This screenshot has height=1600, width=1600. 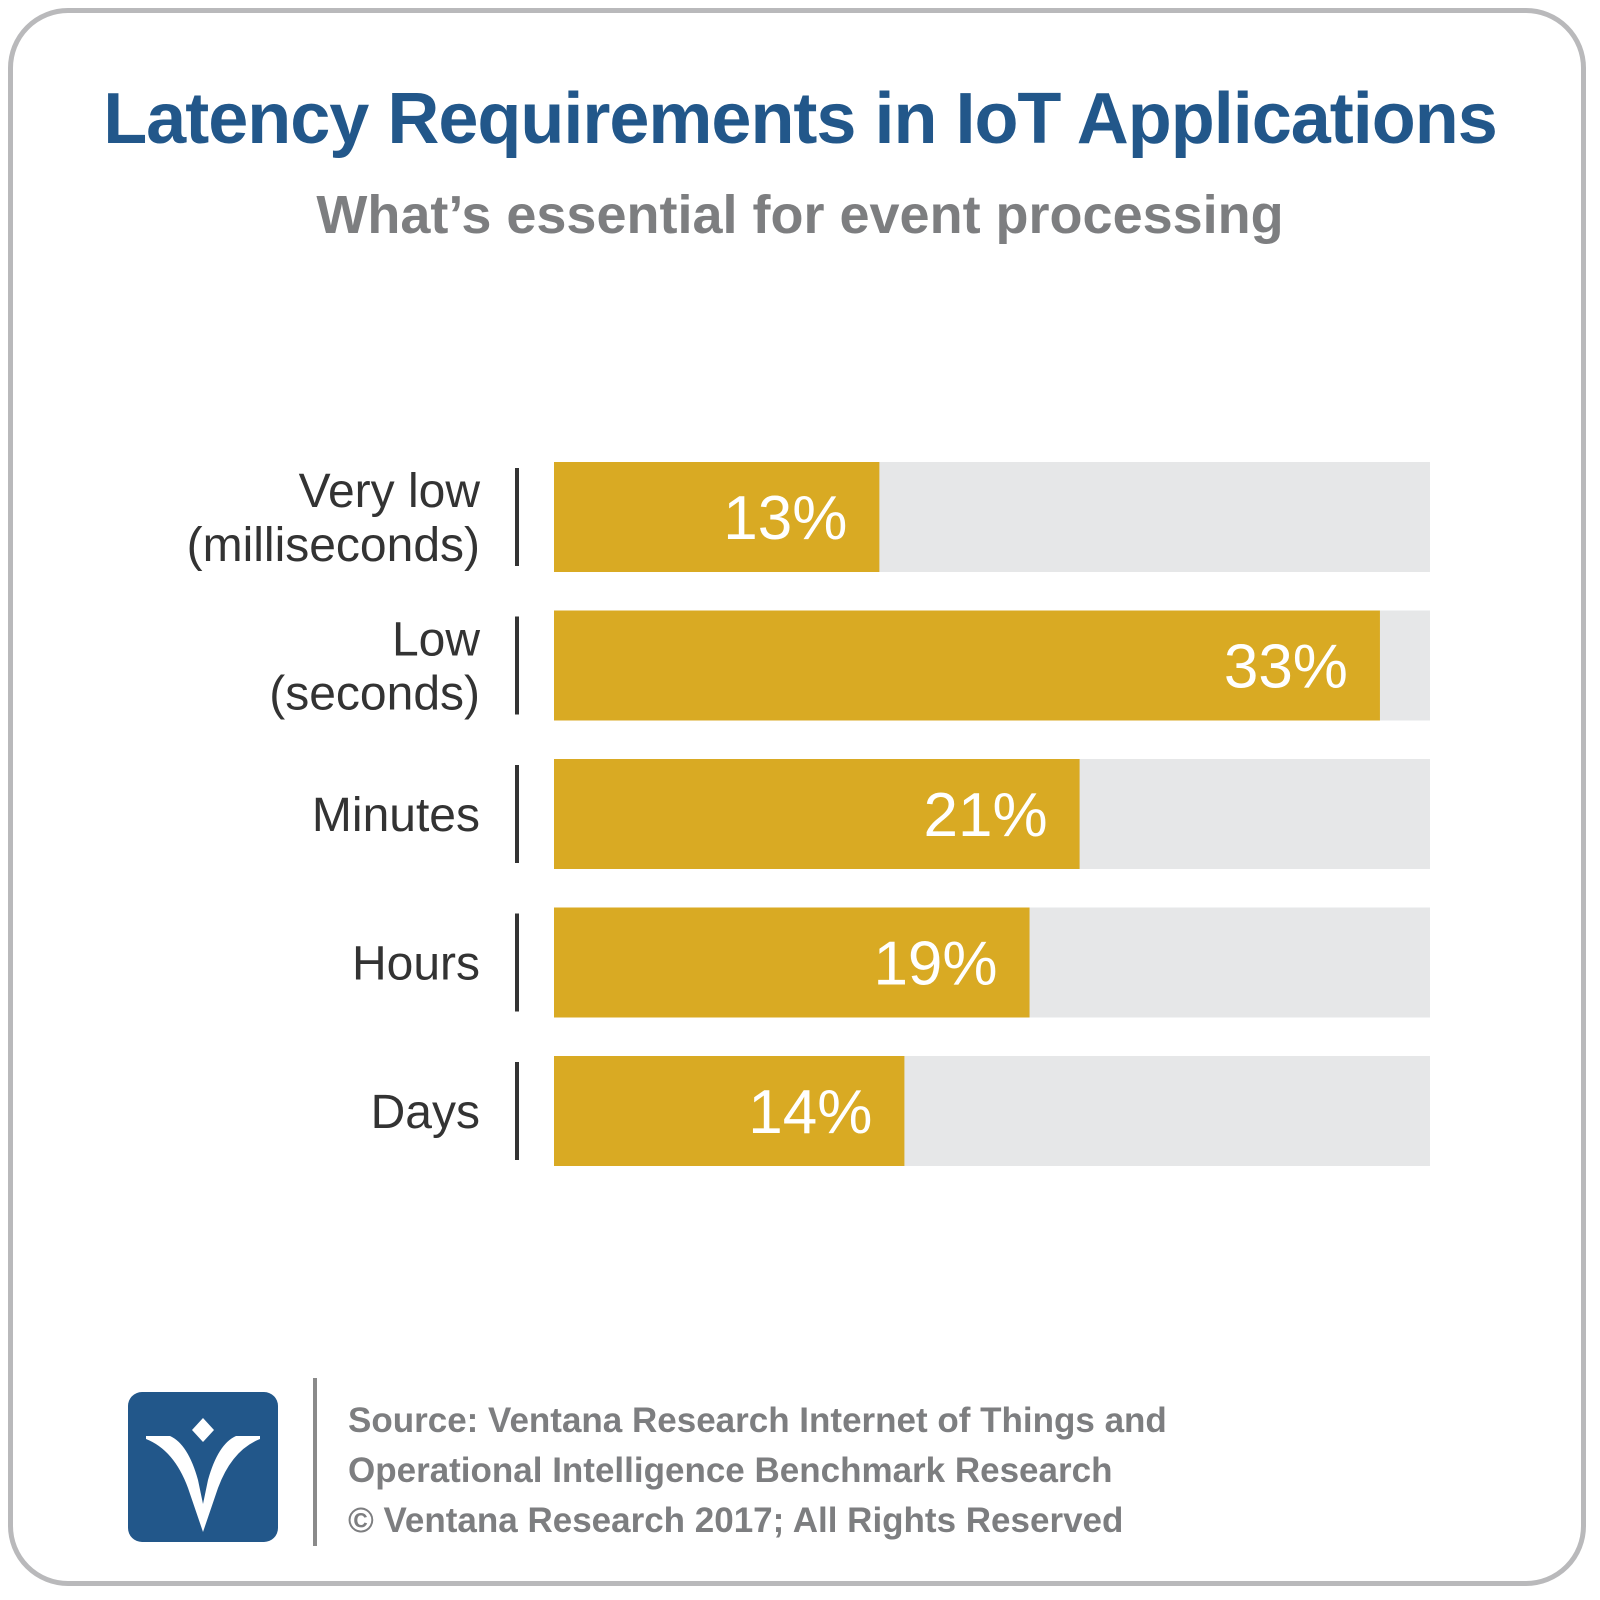 I want to click on value-label: 19%, so click(x=935, y=964).